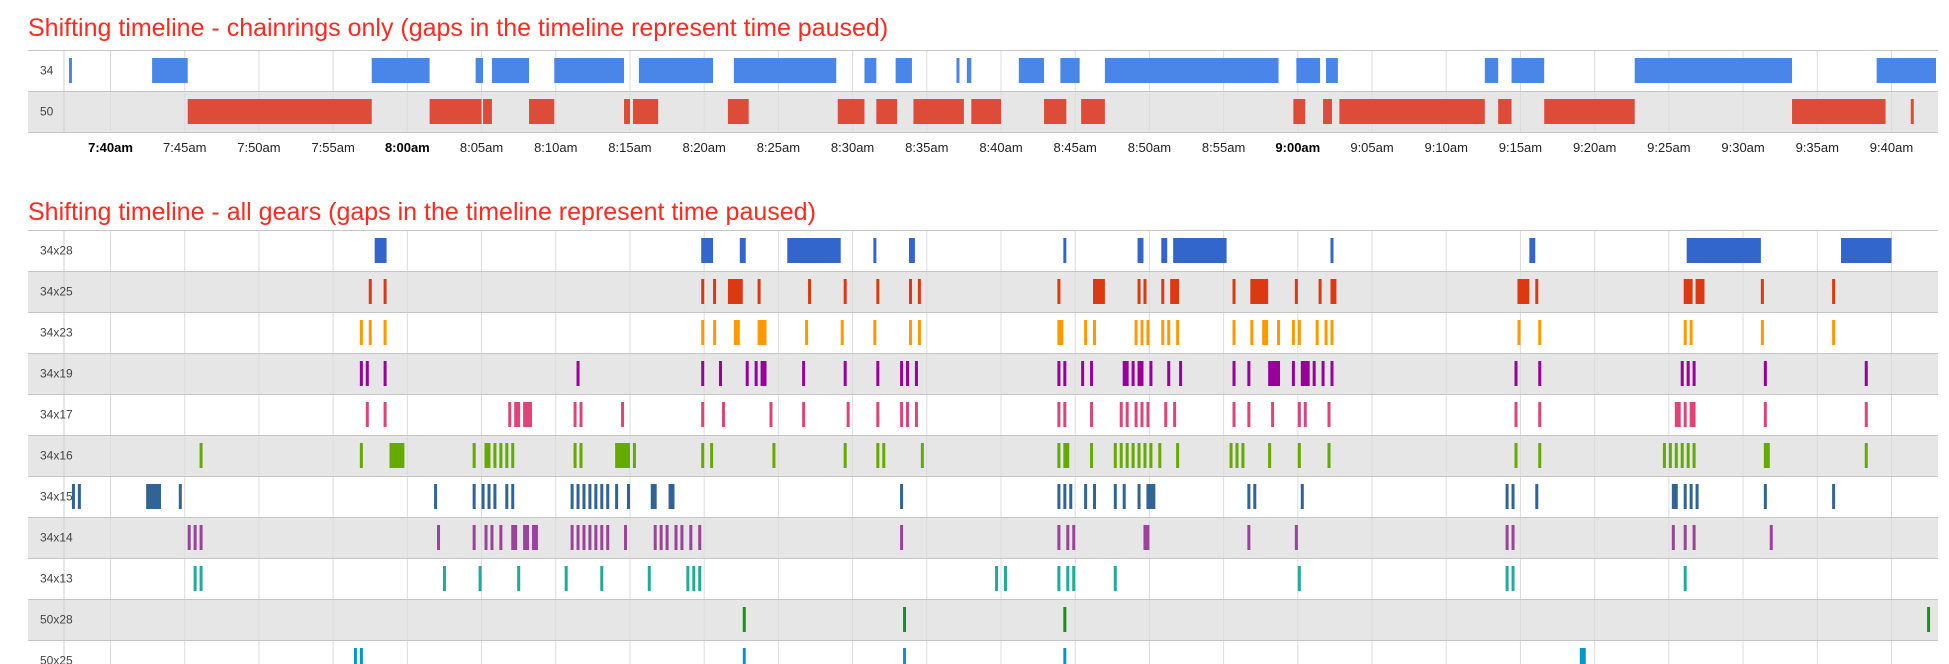 The width and height of the screenshot is (1949, 664). I want to click on tick-label: 8:40am, so click(1000, 147).